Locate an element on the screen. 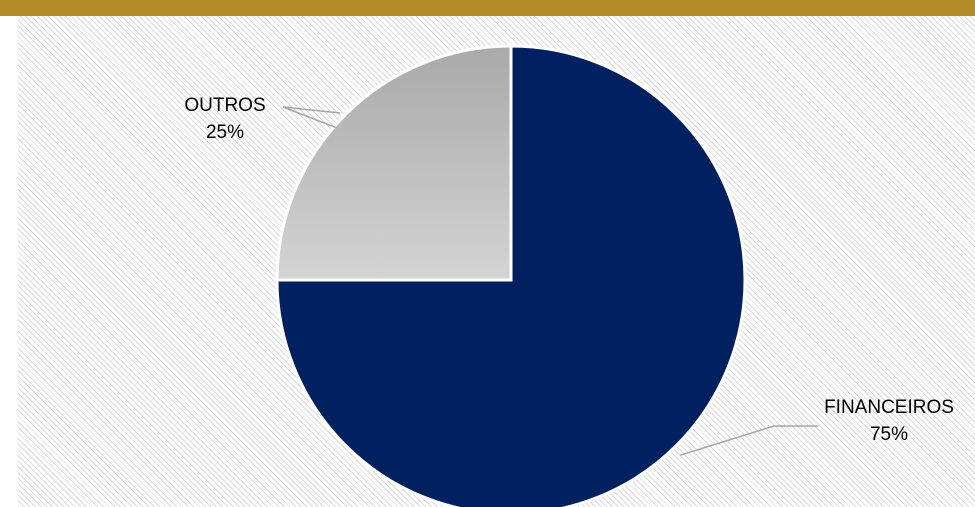 The width and height of the screenshot is (975, 507). header-bar is located at coordinates (487, 8).